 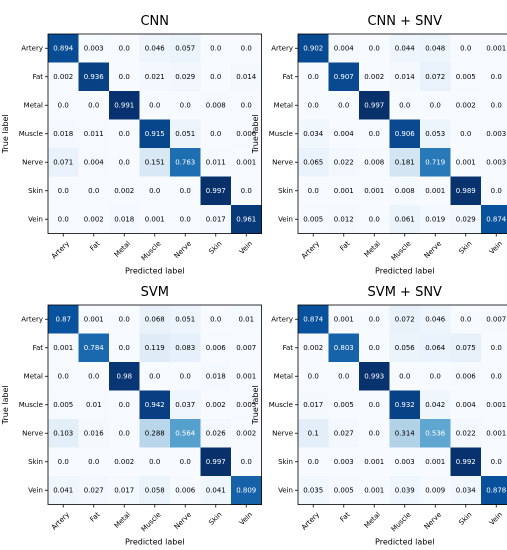 What do you see at coordinates (313, 433) in the screenshot?
I see `cell-value-label: 0.1` at bounding box center [313, 433].